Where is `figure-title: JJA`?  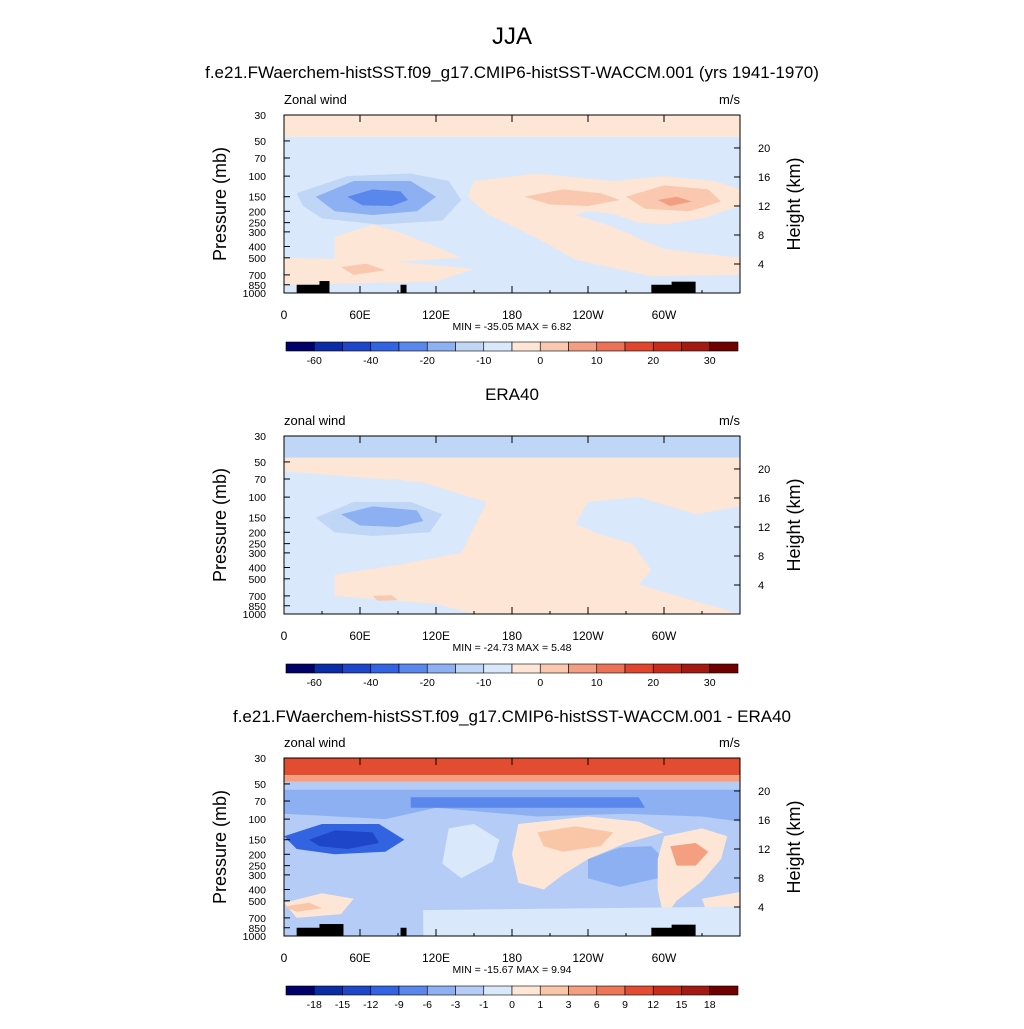
figure-title: JJA is located at coordinates (512, 36).